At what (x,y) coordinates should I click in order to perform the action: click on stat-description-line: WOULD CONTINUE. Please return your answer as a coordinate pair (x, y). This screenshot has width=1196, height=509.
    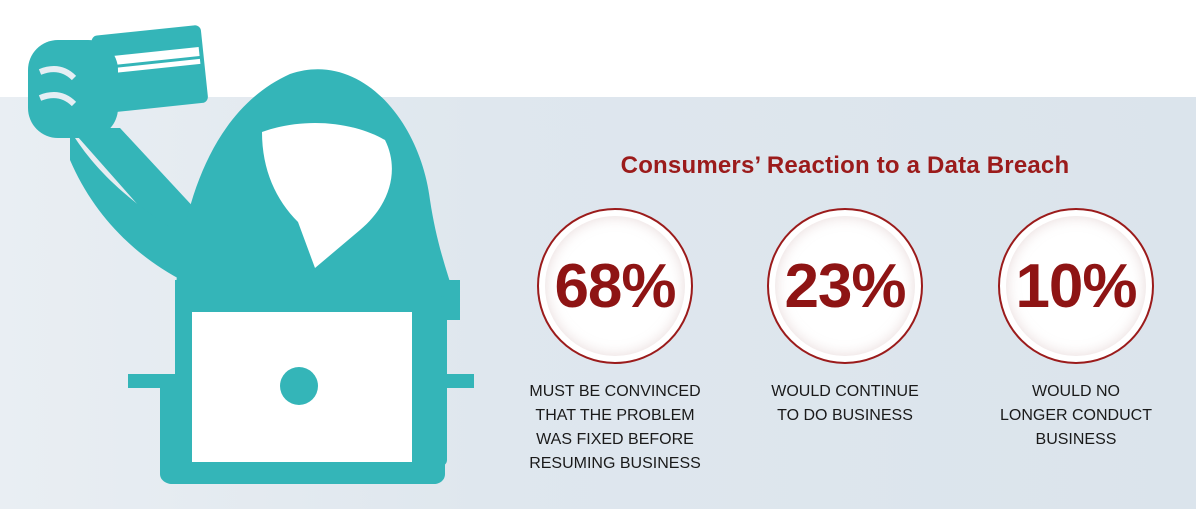
    Looking at the image, I should click on (845, 391).